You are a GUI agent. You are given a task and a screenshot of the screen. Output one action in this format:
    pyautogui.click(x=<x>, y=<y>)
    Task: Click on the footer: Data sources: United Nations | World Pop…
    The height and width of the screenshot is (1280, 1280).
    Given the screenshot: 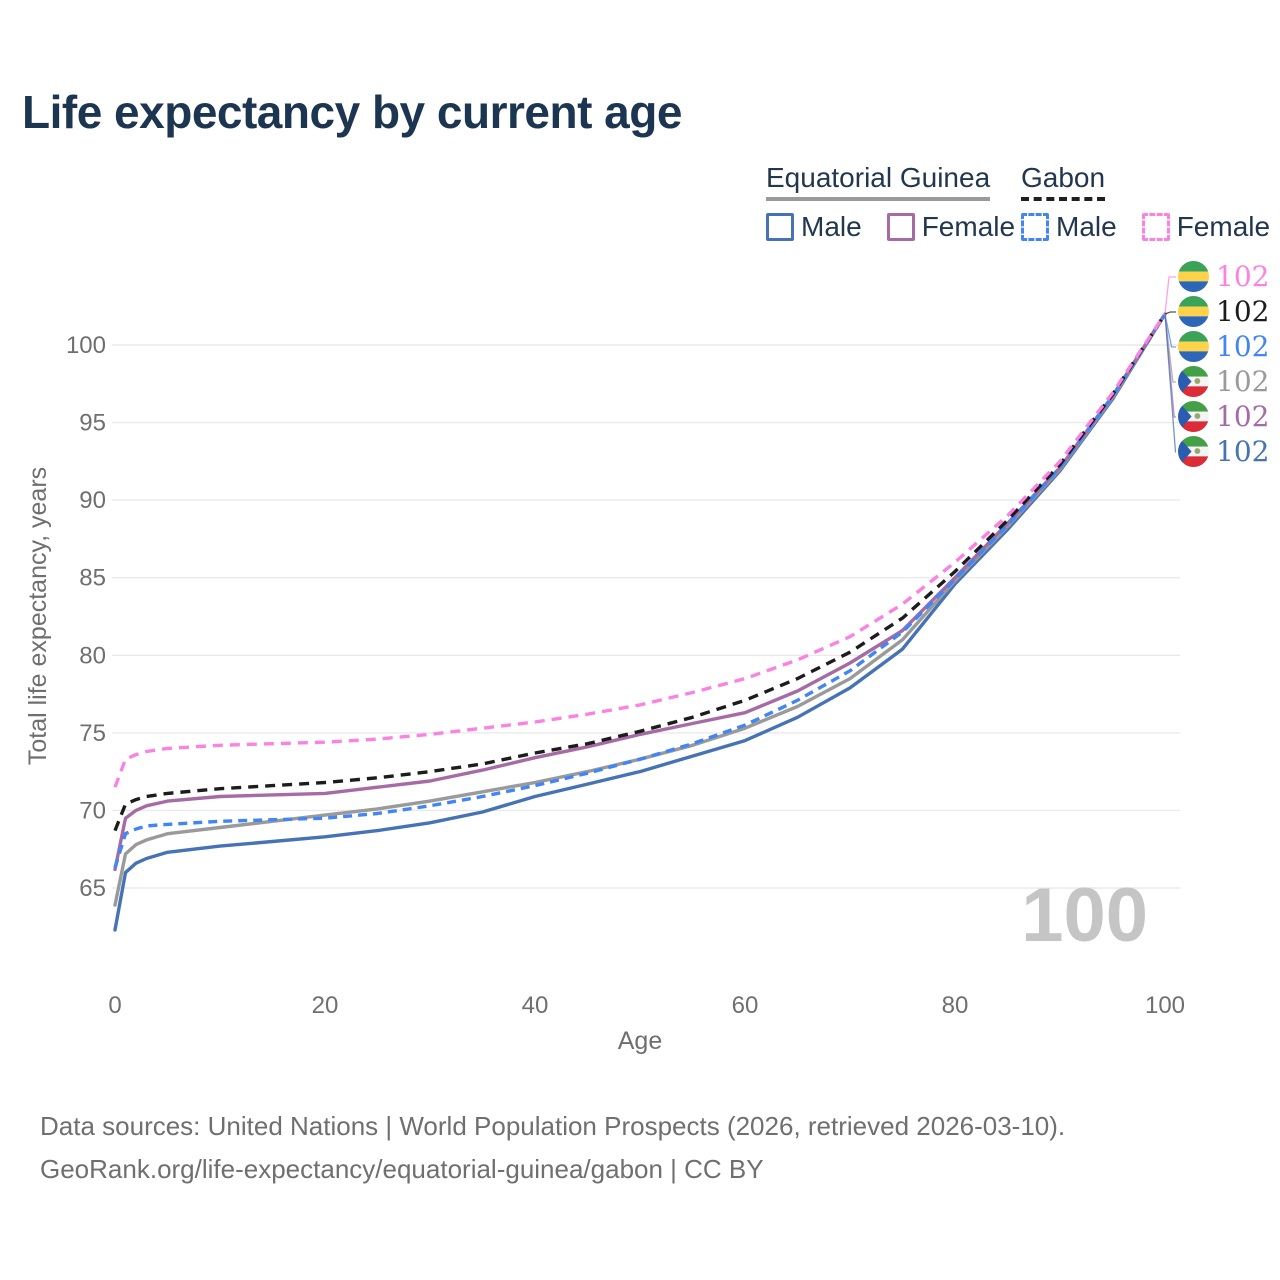 What is the action you would take?
    pyautogui.click(x=552, y=1148)
    